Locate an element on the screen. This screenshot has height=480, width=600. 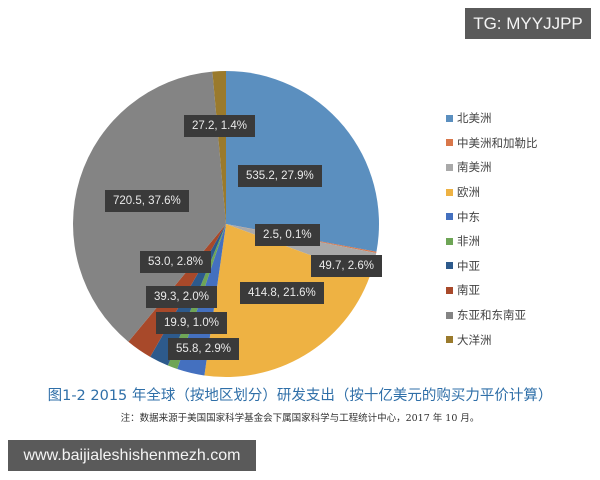
legend-label: 中东 is located at coordinates (468, 216).